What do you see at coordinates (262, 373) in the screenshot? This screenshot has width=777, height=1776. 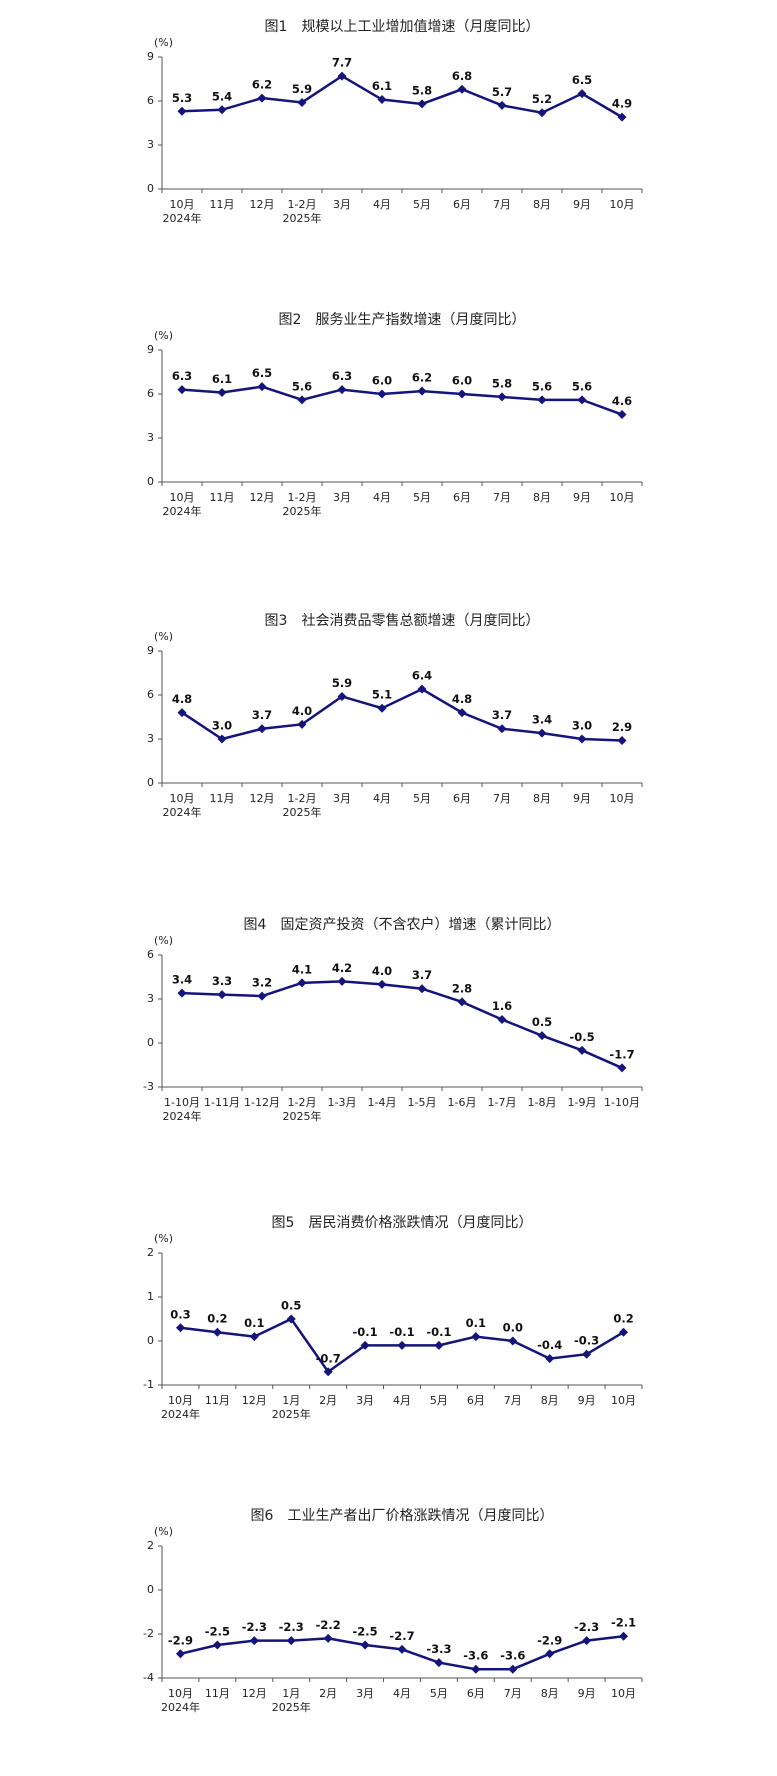 I see `value-label: 6.5` at bounding box center [262, 373].